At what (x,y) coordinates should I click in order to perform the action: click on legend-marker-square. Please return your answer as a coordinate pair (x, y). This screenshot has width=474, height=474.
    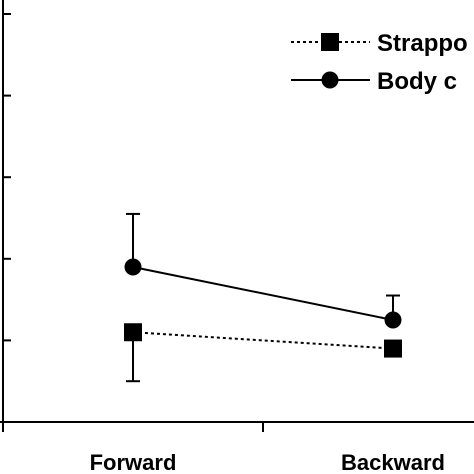
    Looking at the image, I should click on (330, 42).